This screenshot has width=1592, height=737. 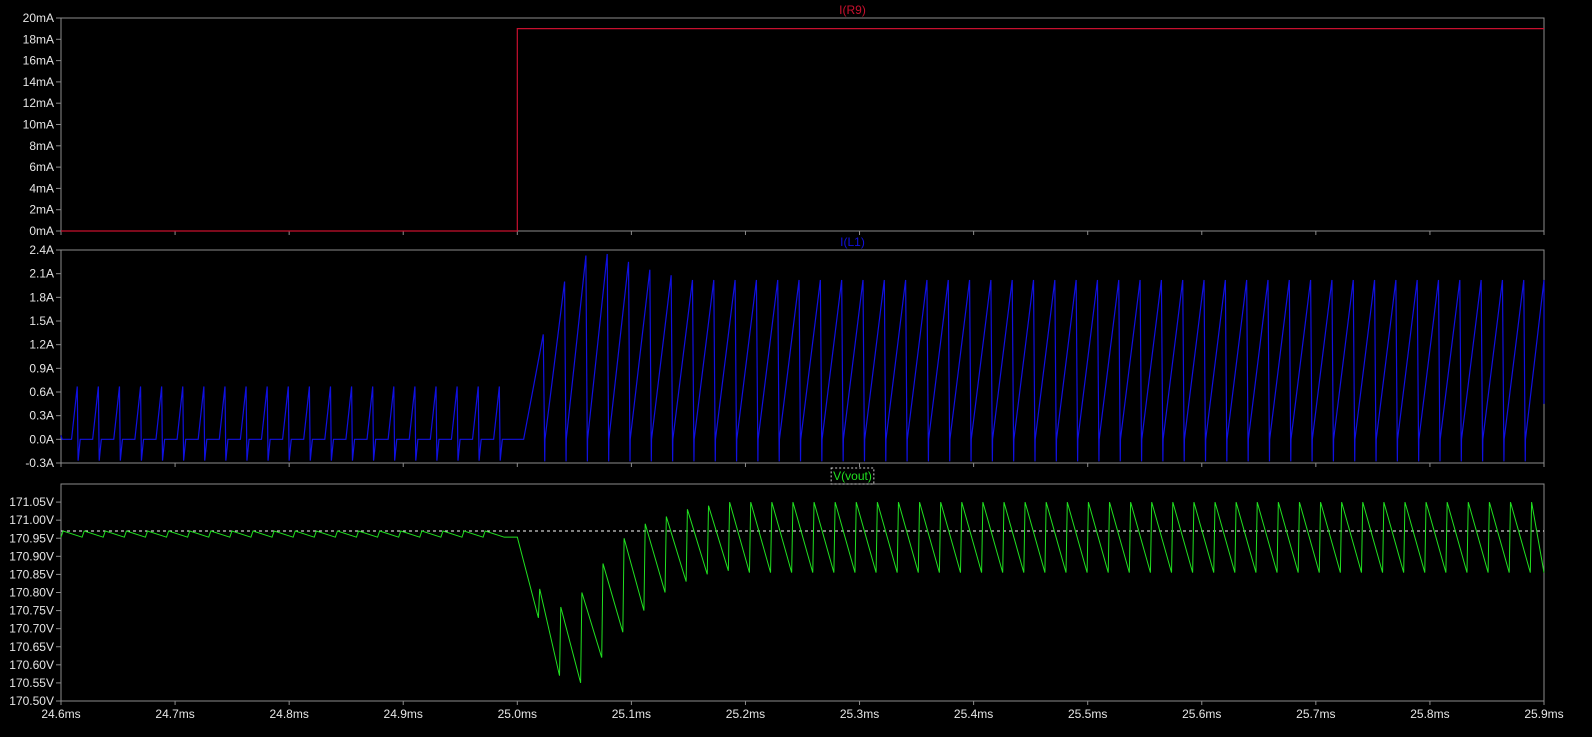 What do you see at coordinates (745, 714) in the screenshot?
I see `x-tick-label: 25.2ms` at bounding box center [745, 714].